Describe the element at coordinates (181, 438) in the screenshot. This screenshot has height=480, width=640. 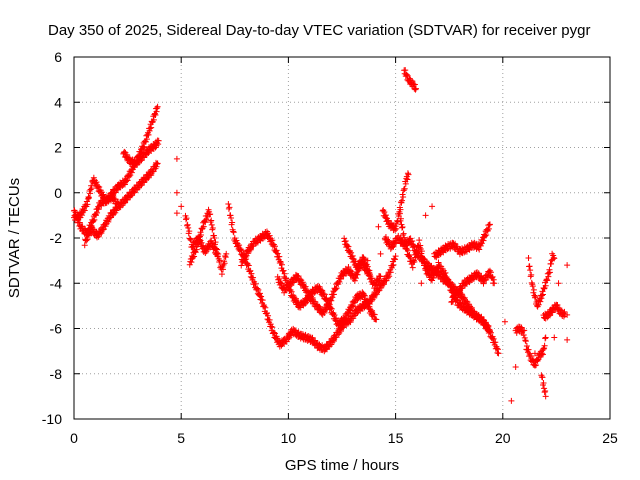
I see `x-tick-label: 5` at that location.